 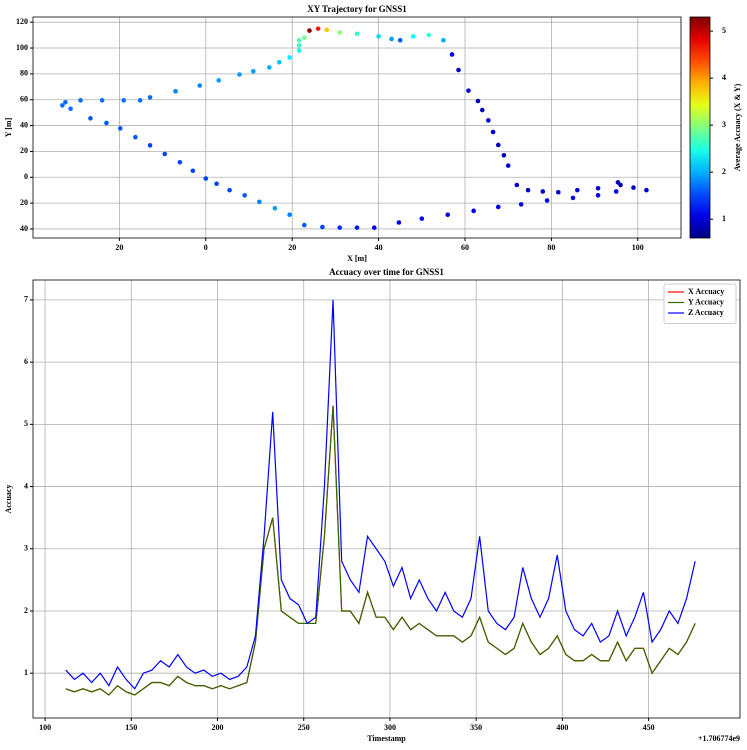 I want to click on x-tick-label: 20, so click(x=119, y=247).